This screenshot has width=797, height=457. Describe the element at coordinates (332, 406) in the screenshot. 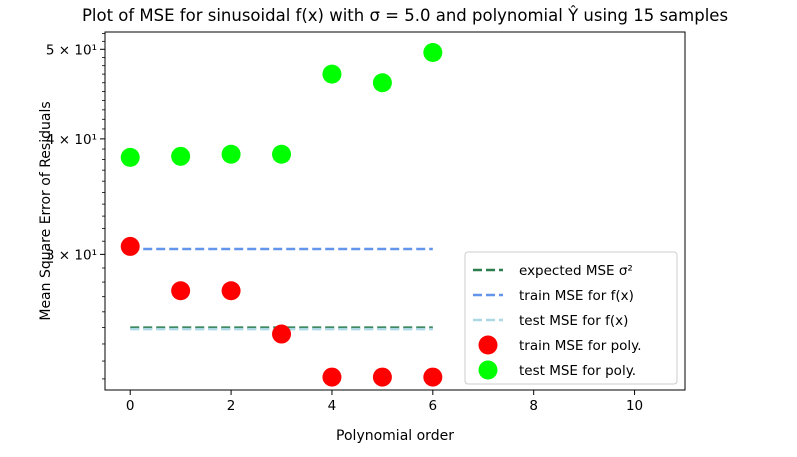

I see `x-tick-label: 4` at that location.